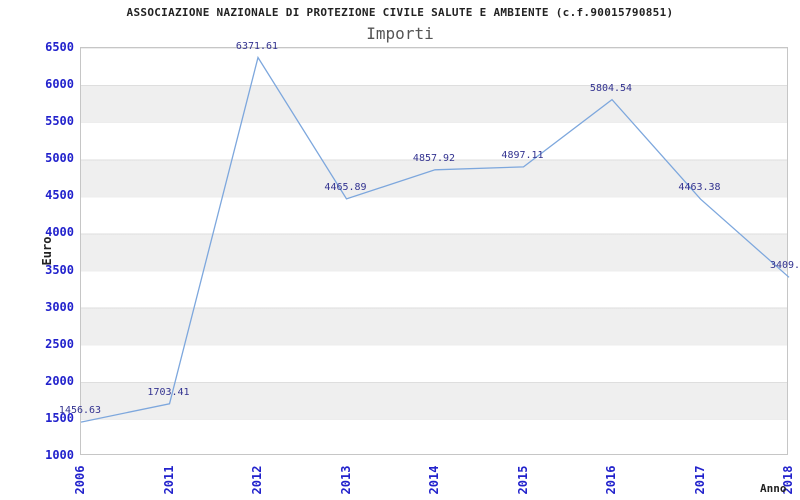 The height and width of the screenshot is (500, 800). Describe the element at coordinates (168, 480) in the screenshot. I see `x-tick-label: 2011` at that location.